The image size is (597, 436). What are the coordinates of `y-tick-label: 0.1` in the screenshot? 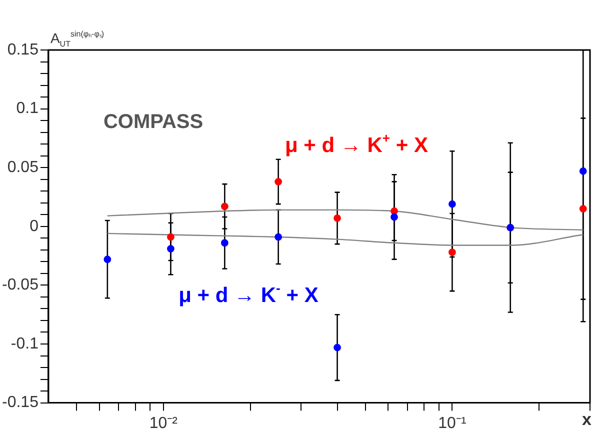 It's located at (27, 109).